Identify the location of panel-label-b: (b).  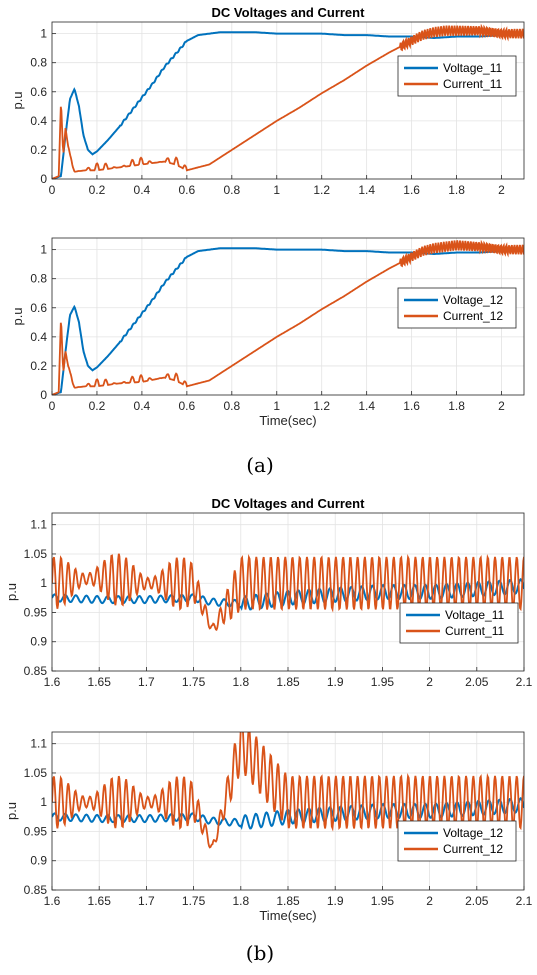
(260, 953).